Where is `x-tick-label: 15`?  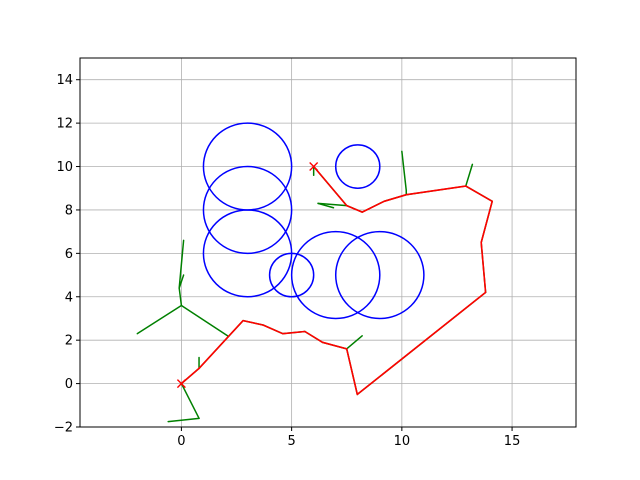 x-tick-label: 15 is located at coordinates (512, 441).